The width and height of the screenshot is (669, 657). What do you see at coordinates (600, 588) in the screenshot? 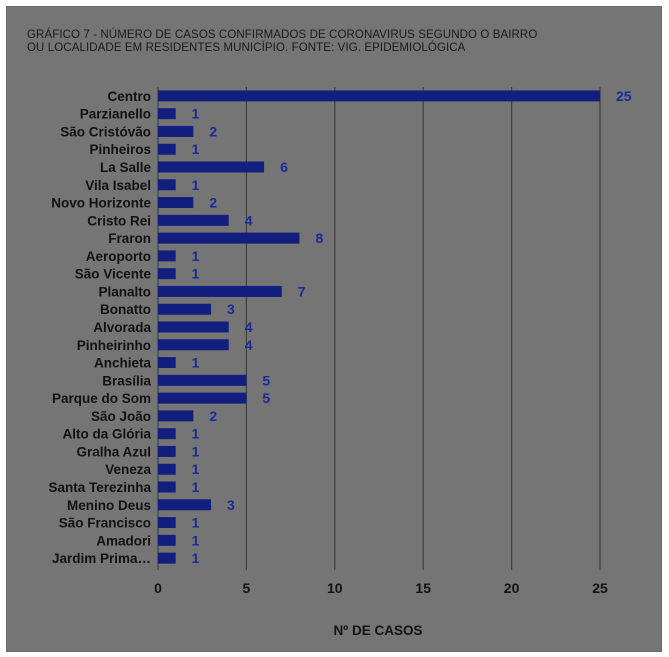
I see `x-tick-label: 25` at bounding box center [600, 588].